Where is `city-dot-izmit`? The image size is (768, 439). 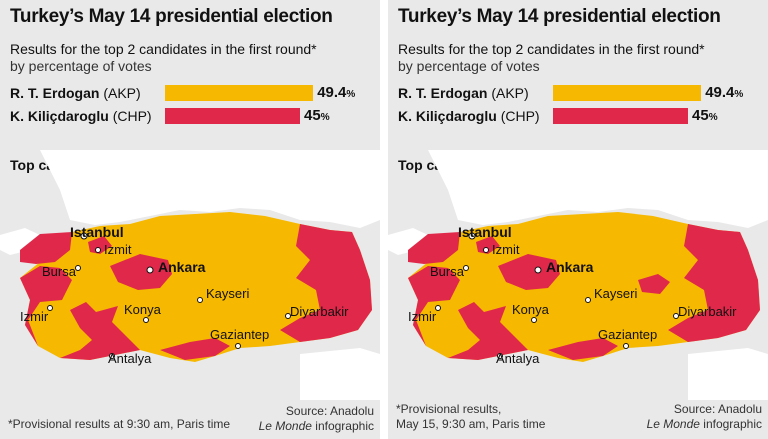 city-dot-izmit is located at coordinates (98, 250).